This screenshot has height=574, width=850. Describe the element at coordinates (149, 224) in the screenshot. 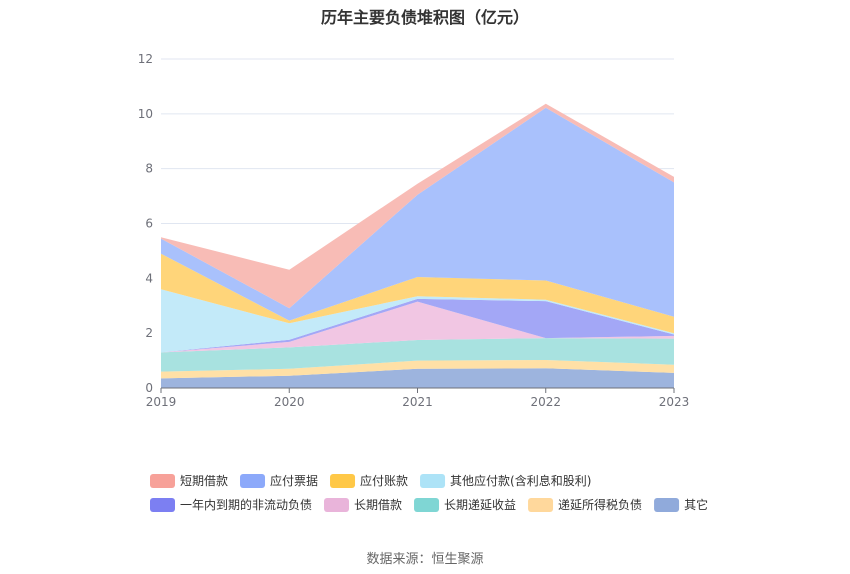

I see `y-tick-label: 6` at that location.